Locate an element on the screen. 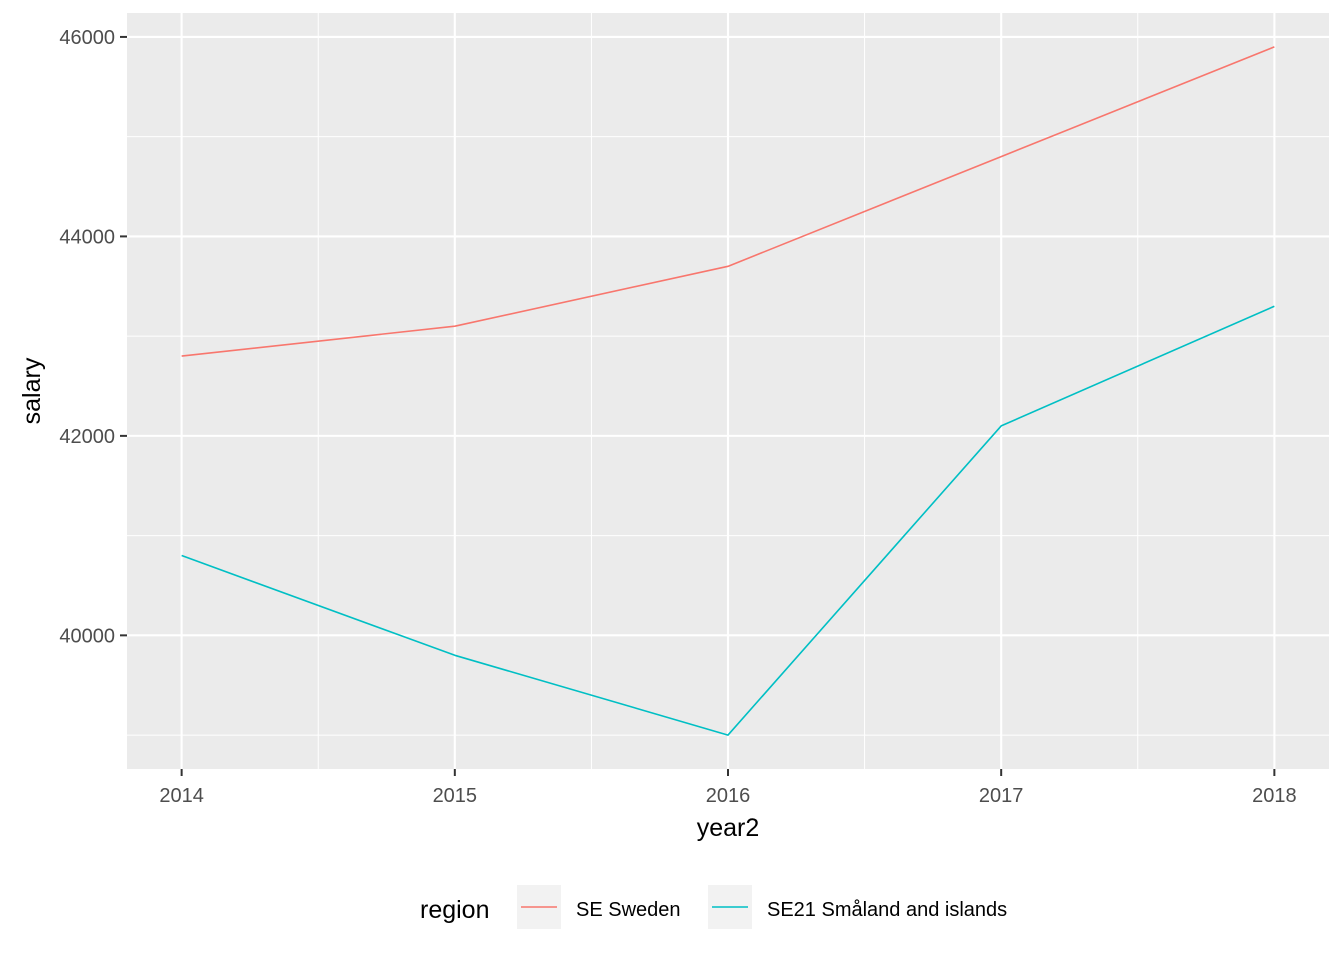  legend-item-se21-smaland: SE21 Småland and islands is located at coordinates (857, 907).